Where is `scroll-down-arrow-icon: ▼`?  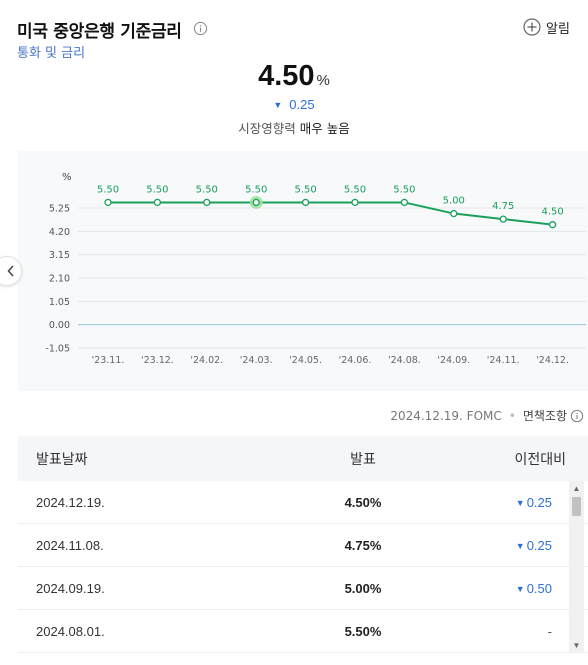
scroll-down-arrow-icon: ▼ is located at coordinates (576, 645).